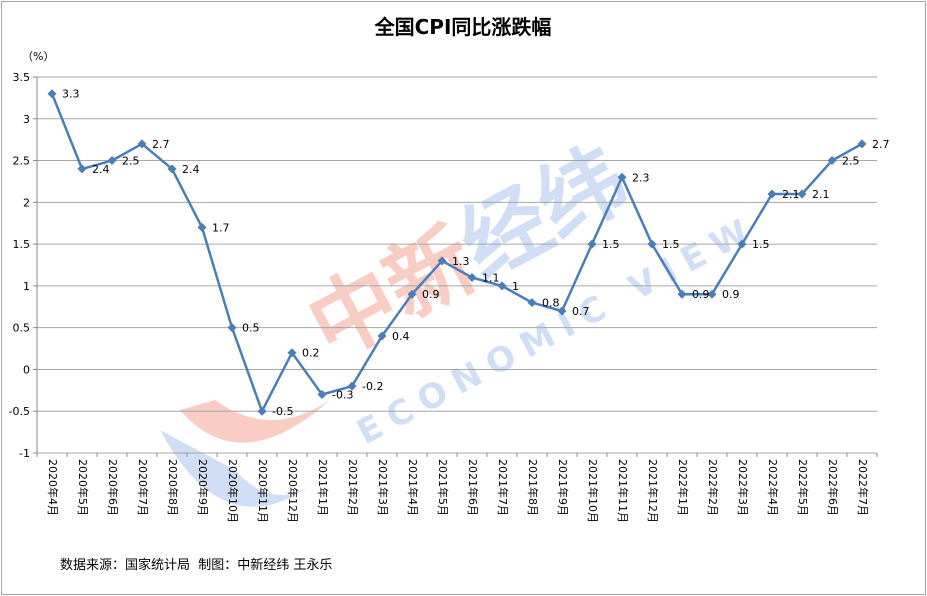 Image resolution: width=927 pixels, height=596 pixels. What do you see at coordinates (593, 491) in the screenshot?
I see `x-tick-label: 2021年10月` at bounding box center [593, 491].